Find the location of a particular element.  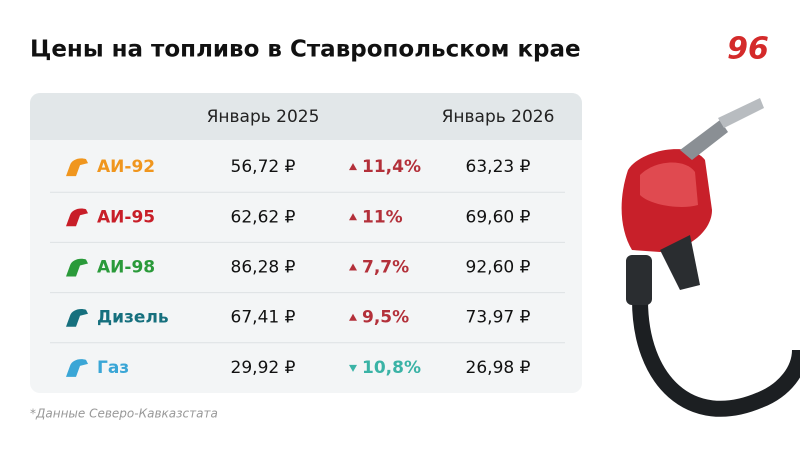

fuel-name: АИ-98 is located at coordinates (126, 268).